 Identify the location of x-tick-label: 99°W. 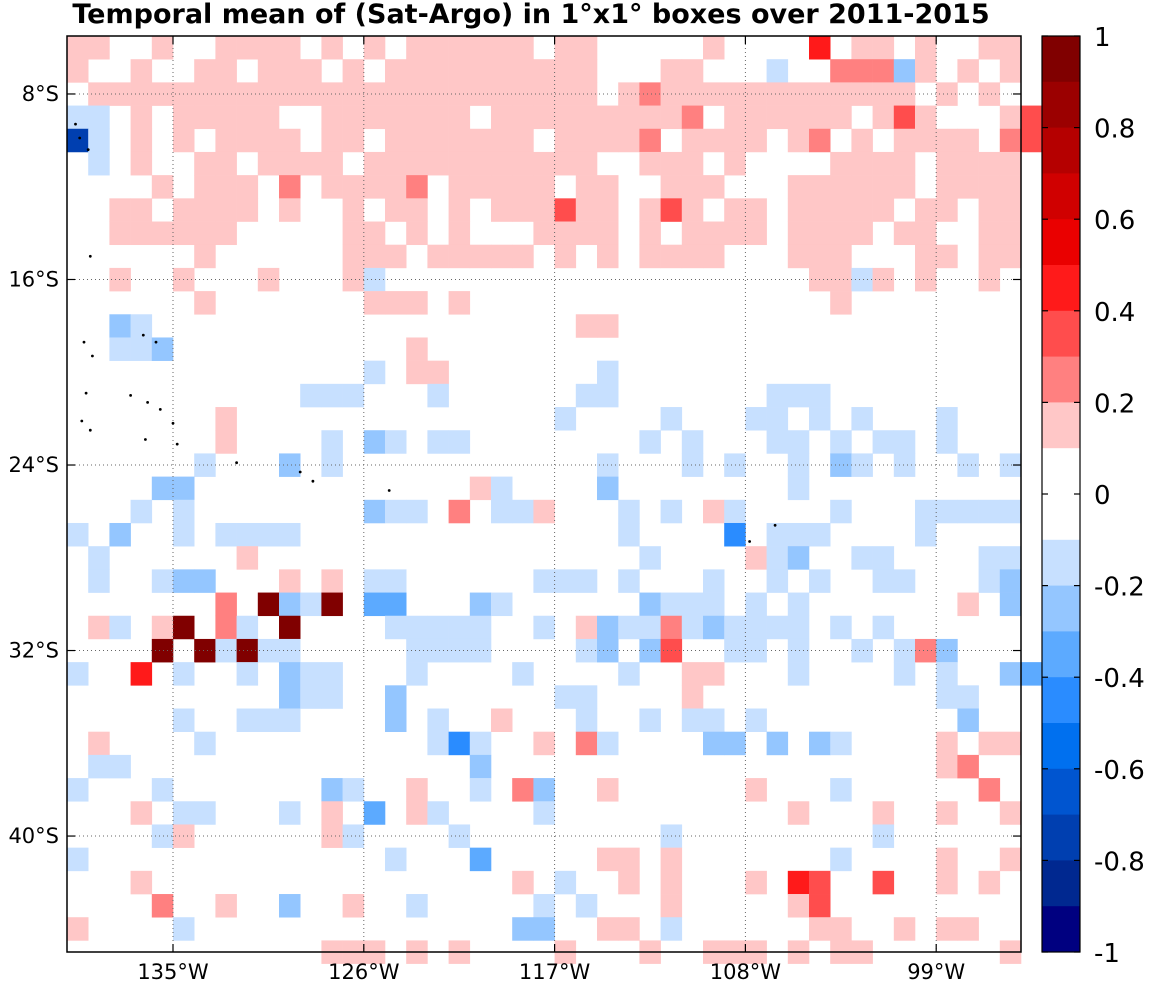
(936, 972).